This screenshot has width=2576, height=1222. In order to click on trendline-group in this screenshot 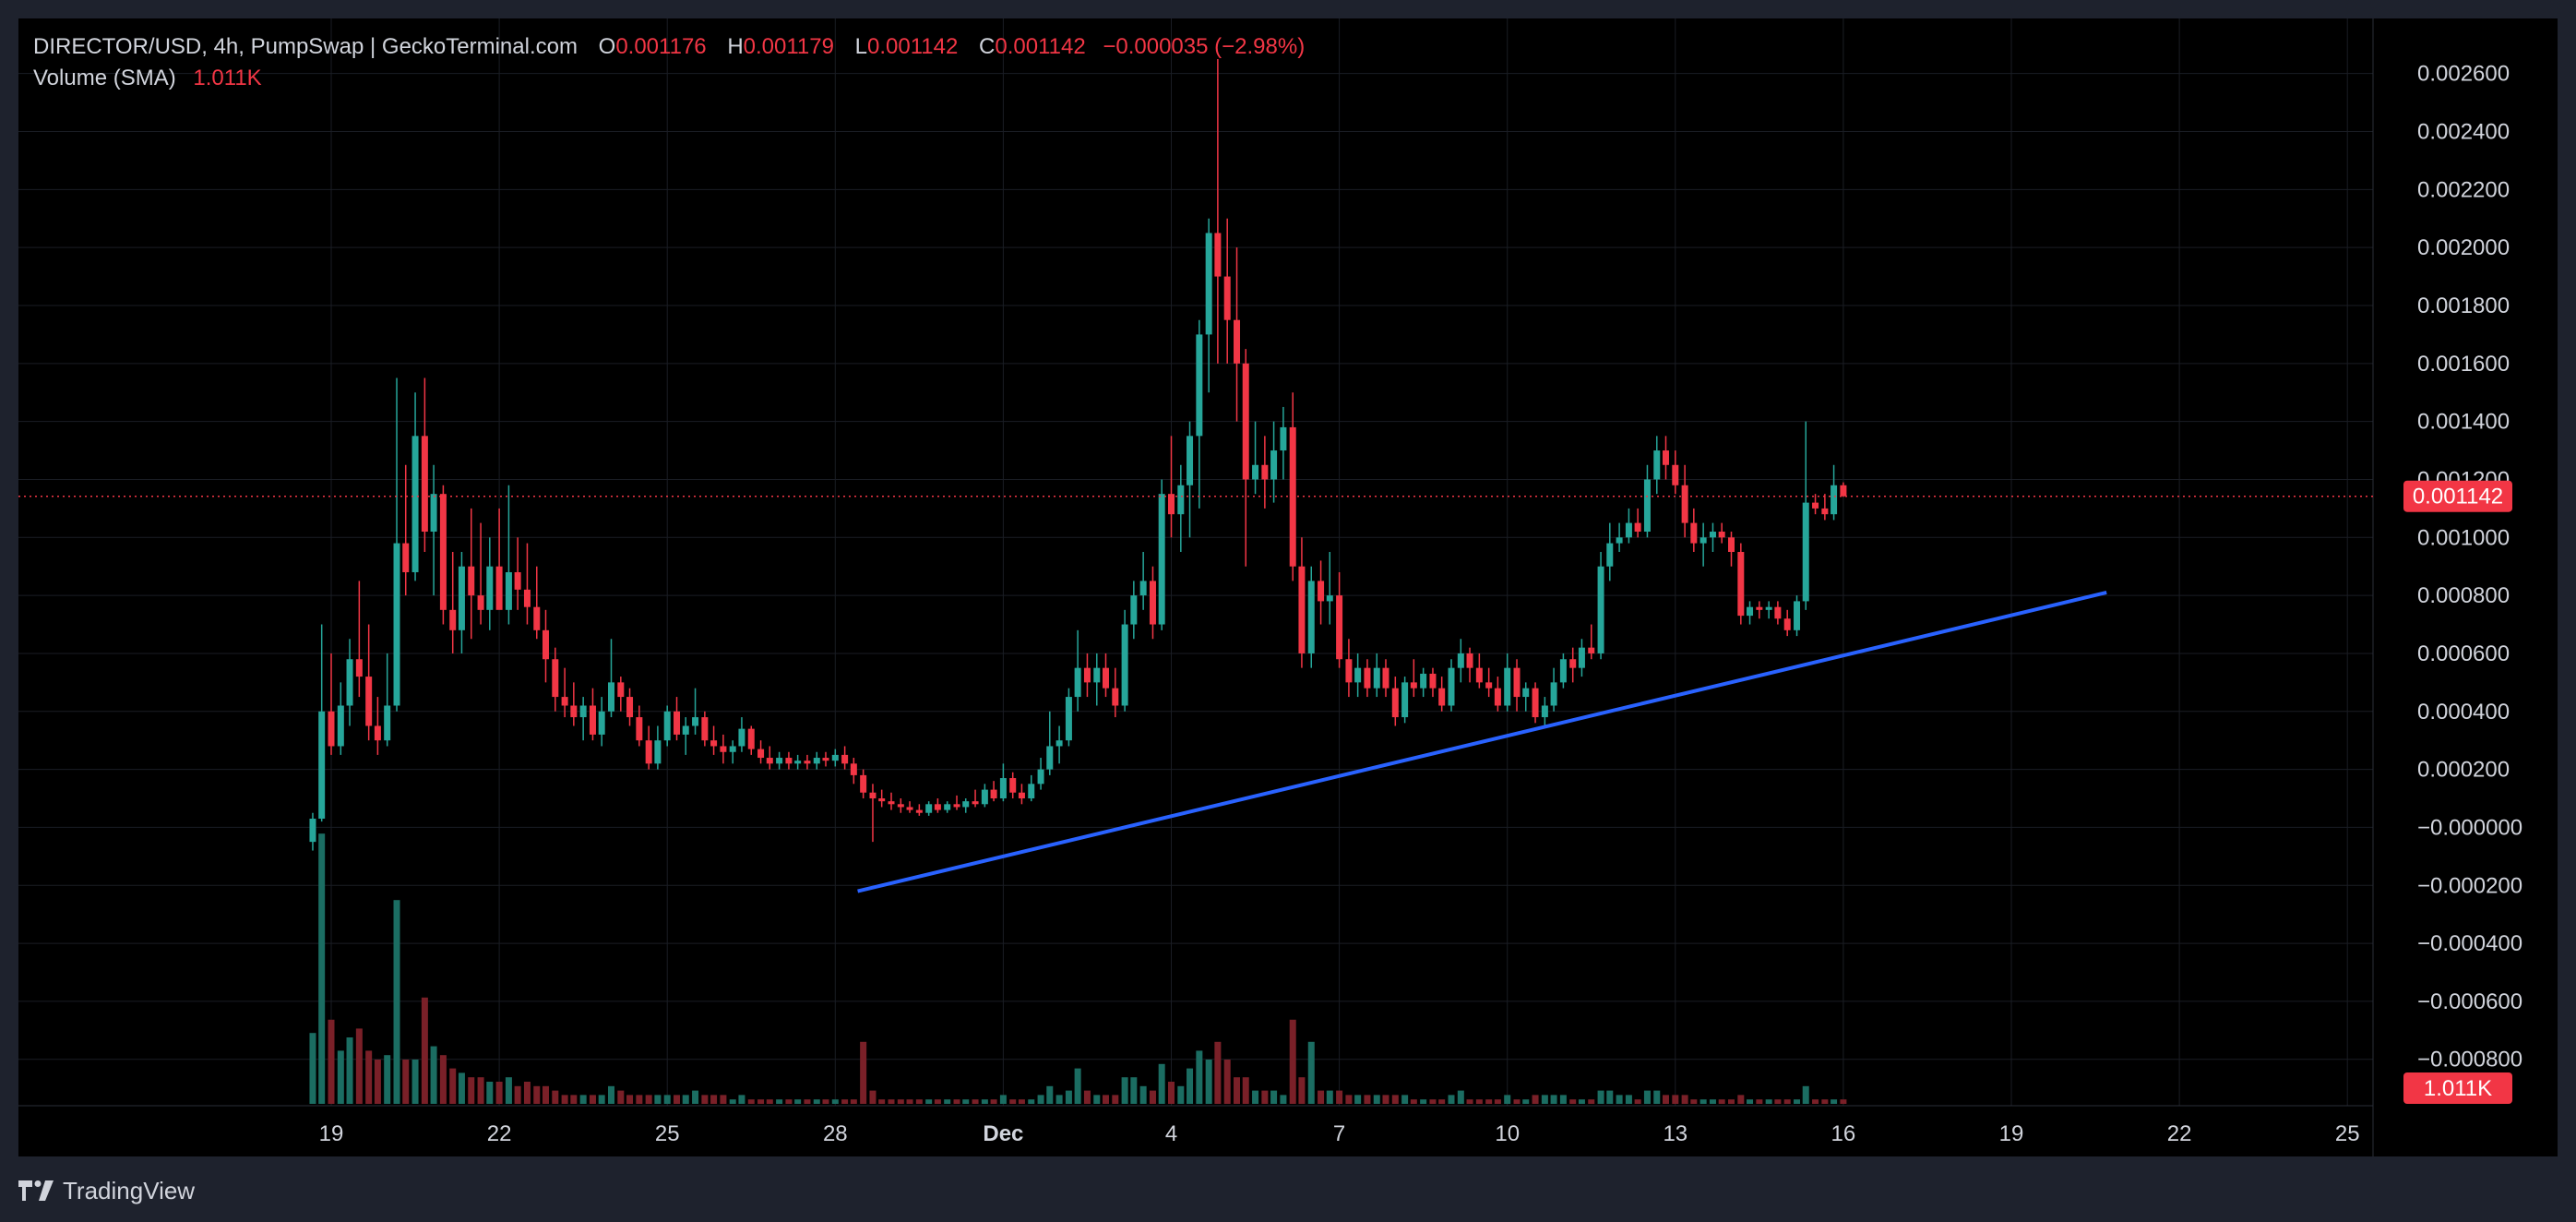, I will do `click(1482, 742)`.